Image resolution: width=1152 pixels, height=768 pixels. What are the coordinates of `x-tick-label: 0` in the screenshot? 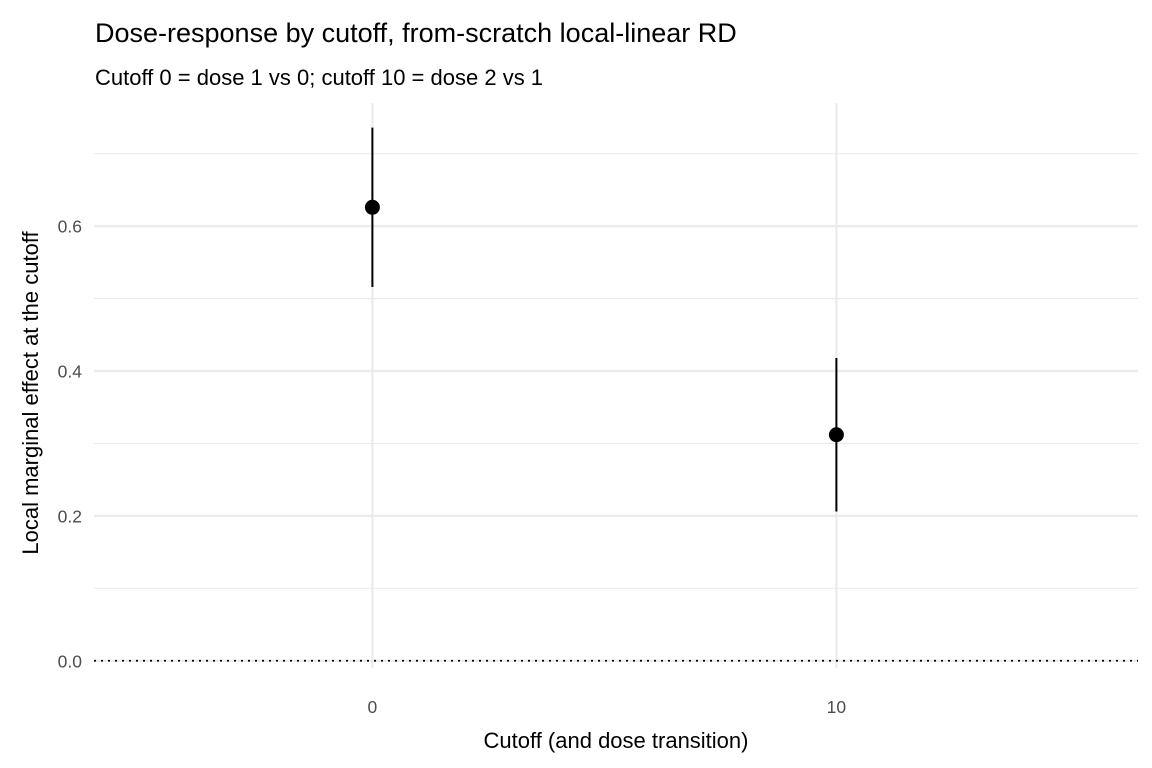 It's located at (373, 707).